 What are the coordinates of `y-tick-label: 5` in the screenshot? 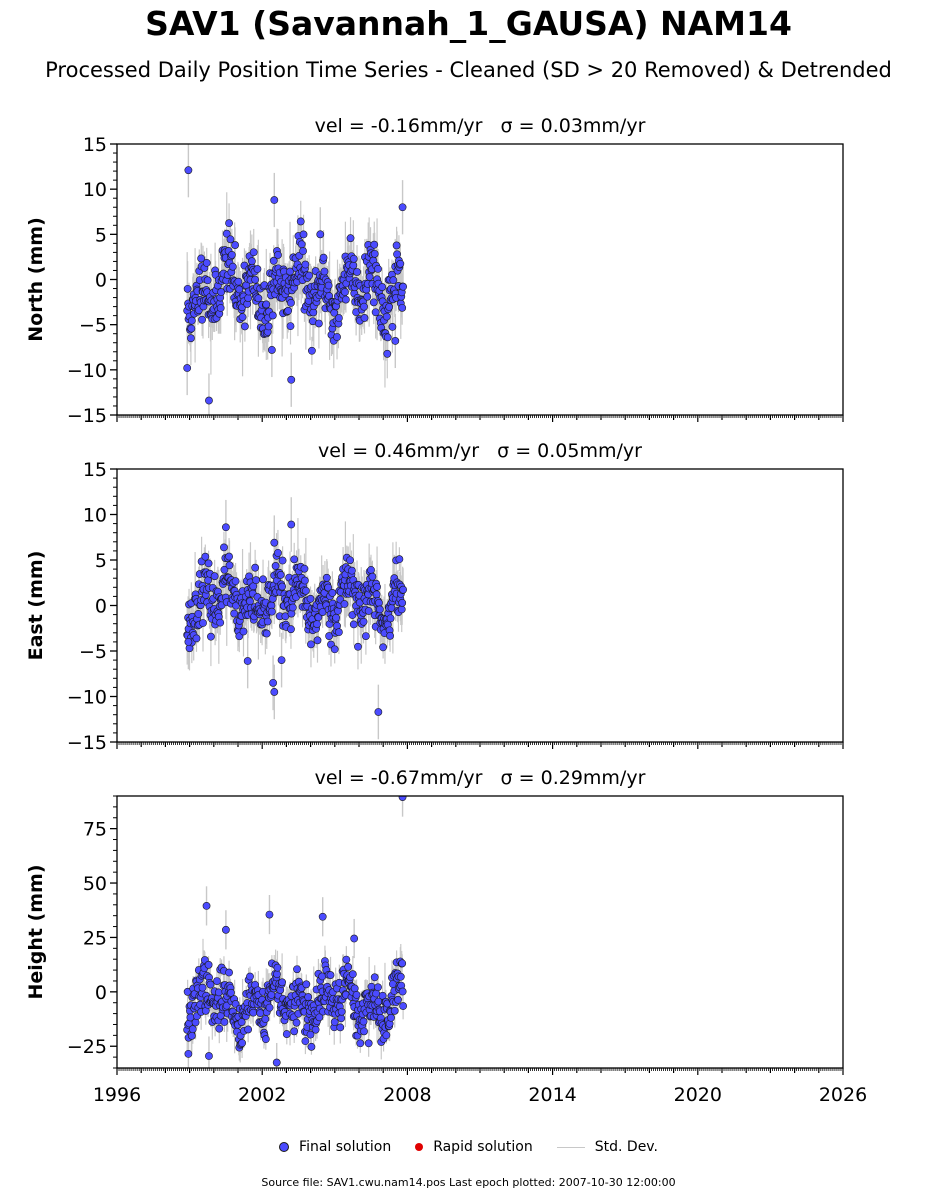 It's located at (101, 235).